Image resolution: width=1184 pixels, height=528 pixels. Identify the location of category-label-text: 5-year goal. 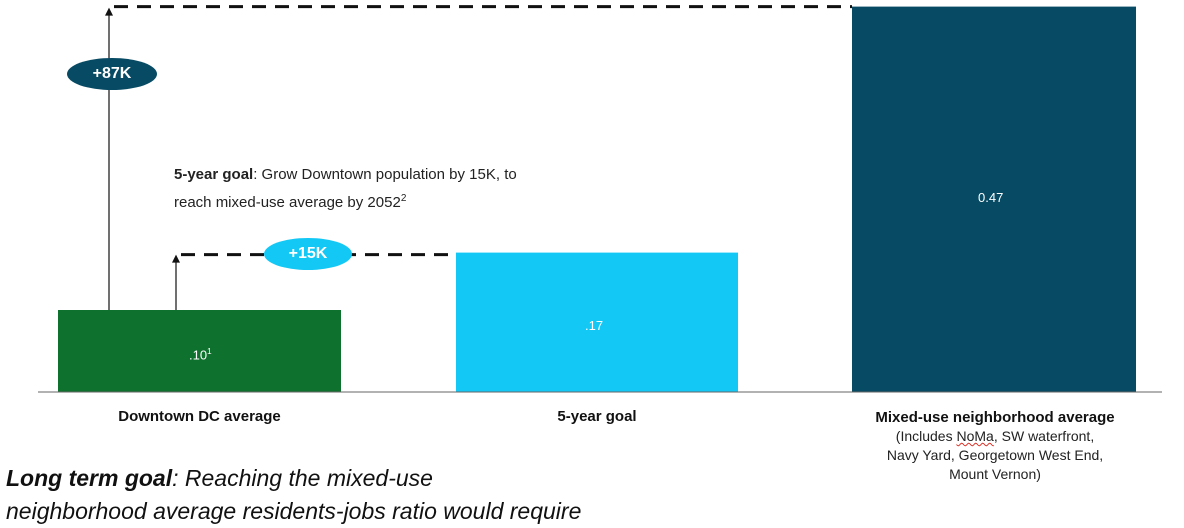
(597, 416).